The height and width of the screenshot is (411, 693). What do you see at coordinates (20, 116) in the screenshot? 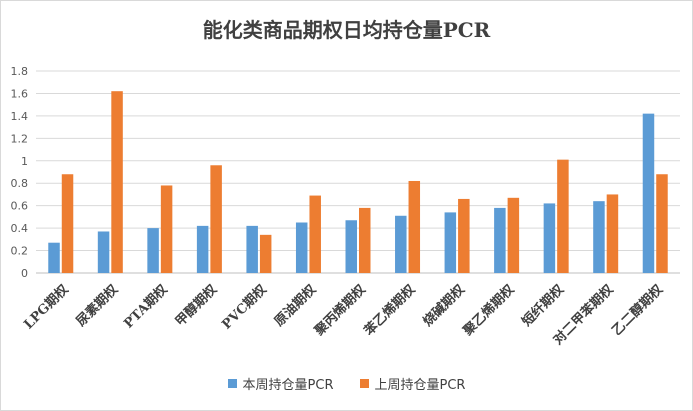
I see `y-tick-label: 1.4` at bounding box center [20, 116].